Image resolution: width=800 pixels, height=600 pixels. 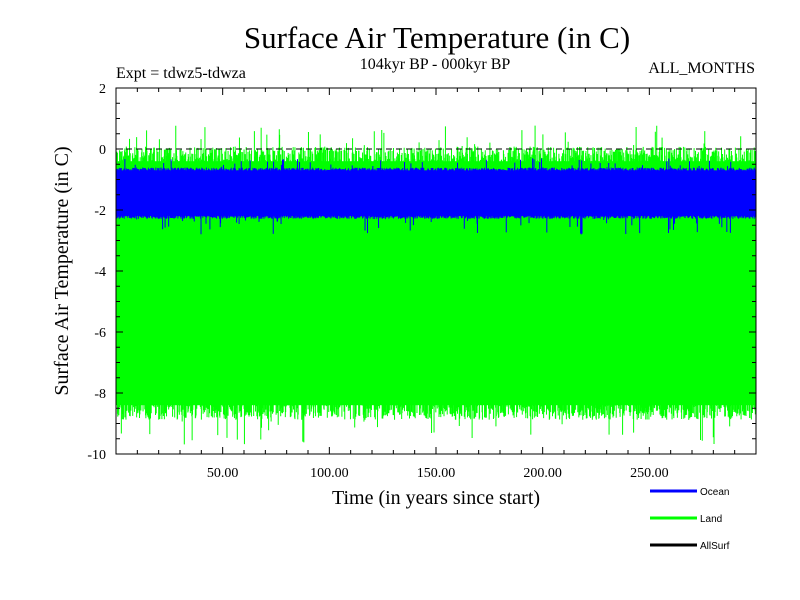 I want to click on legend: Ocean Land AllSurf, so click(x=690, y=519).